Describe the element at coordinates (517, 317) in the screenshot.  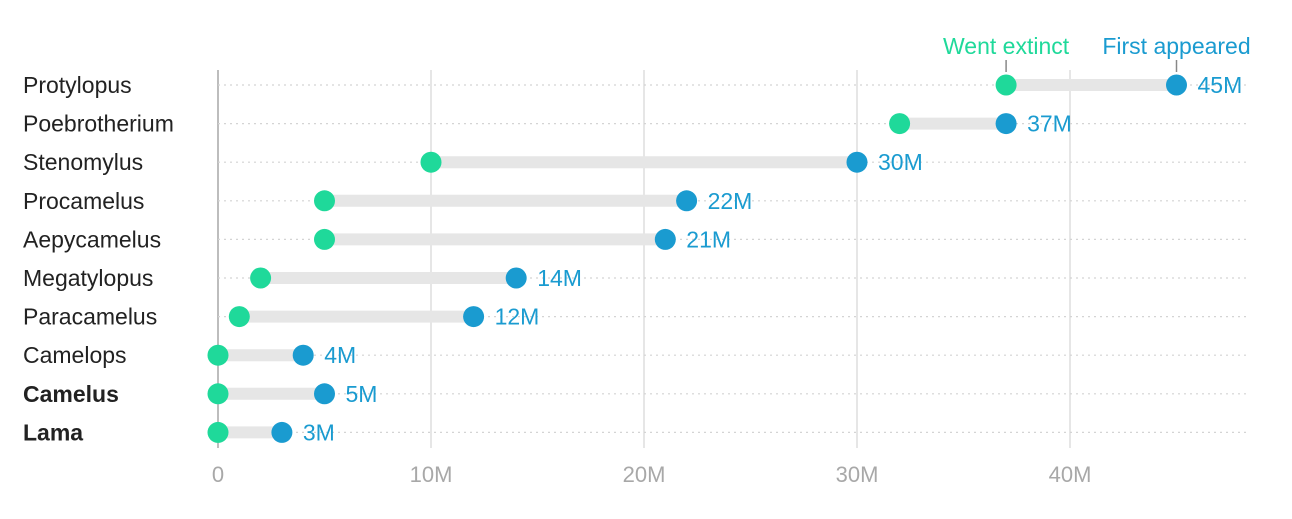
I see `value-label-paracamelus: 12M` at that location.